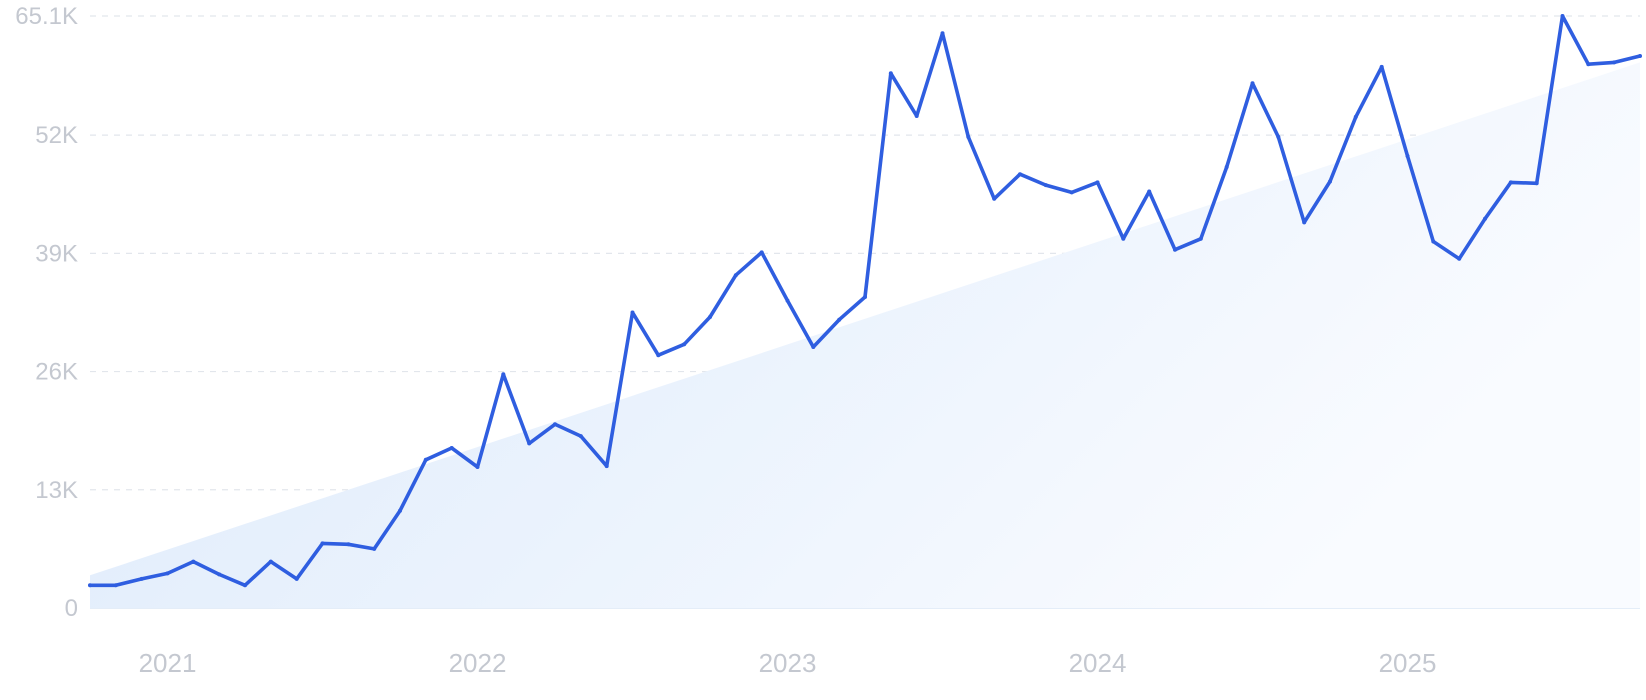 Image resolution: width=1646 pixels, height=700 pixels. I want to click on x-tick-label: 2025, so click(1408, 663).